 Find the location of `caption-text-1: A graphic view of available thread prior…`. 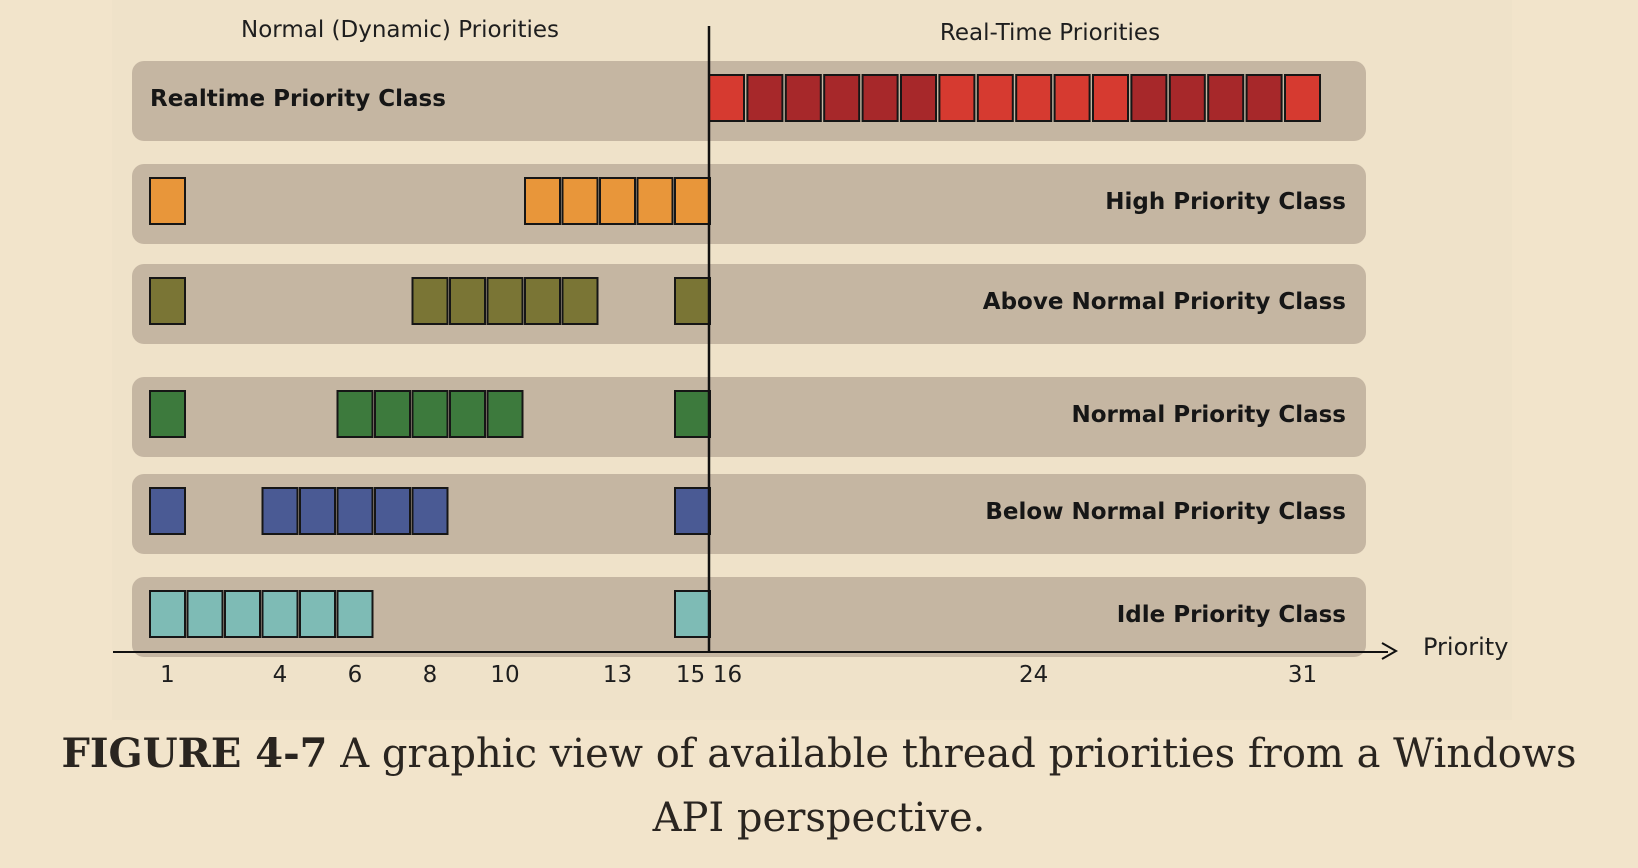

caption-text-1: A graphic view of available thread prior… is located at coordinates (958, 754).